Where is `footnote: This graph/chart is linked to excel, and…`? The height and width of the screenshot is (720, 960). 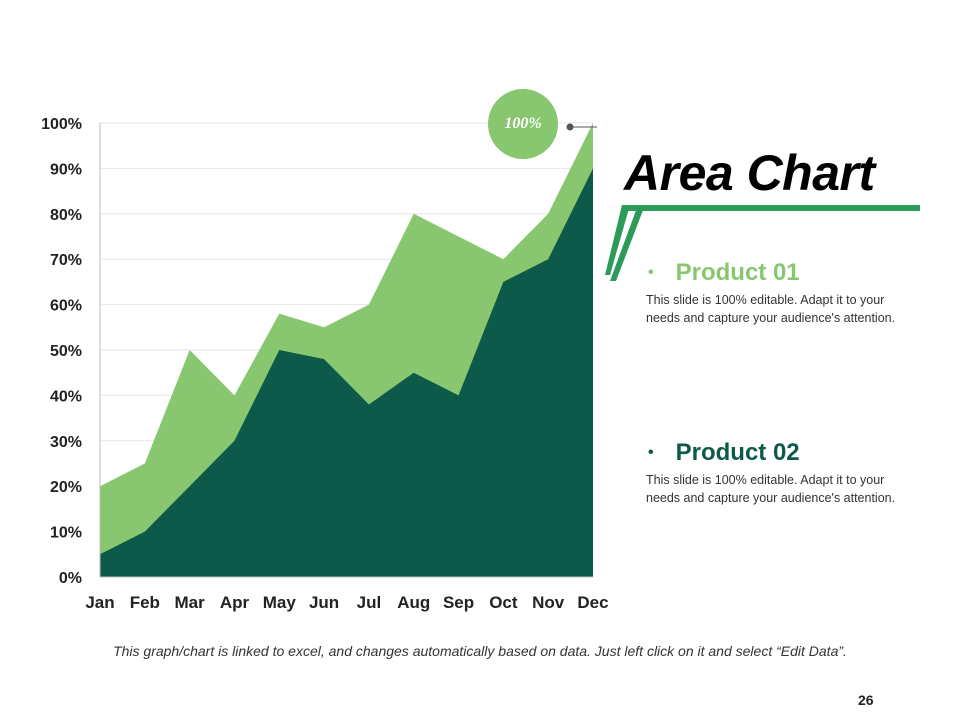 footnote: This graph/chart is linked to excel, and… is located at coordinates (480, 651).